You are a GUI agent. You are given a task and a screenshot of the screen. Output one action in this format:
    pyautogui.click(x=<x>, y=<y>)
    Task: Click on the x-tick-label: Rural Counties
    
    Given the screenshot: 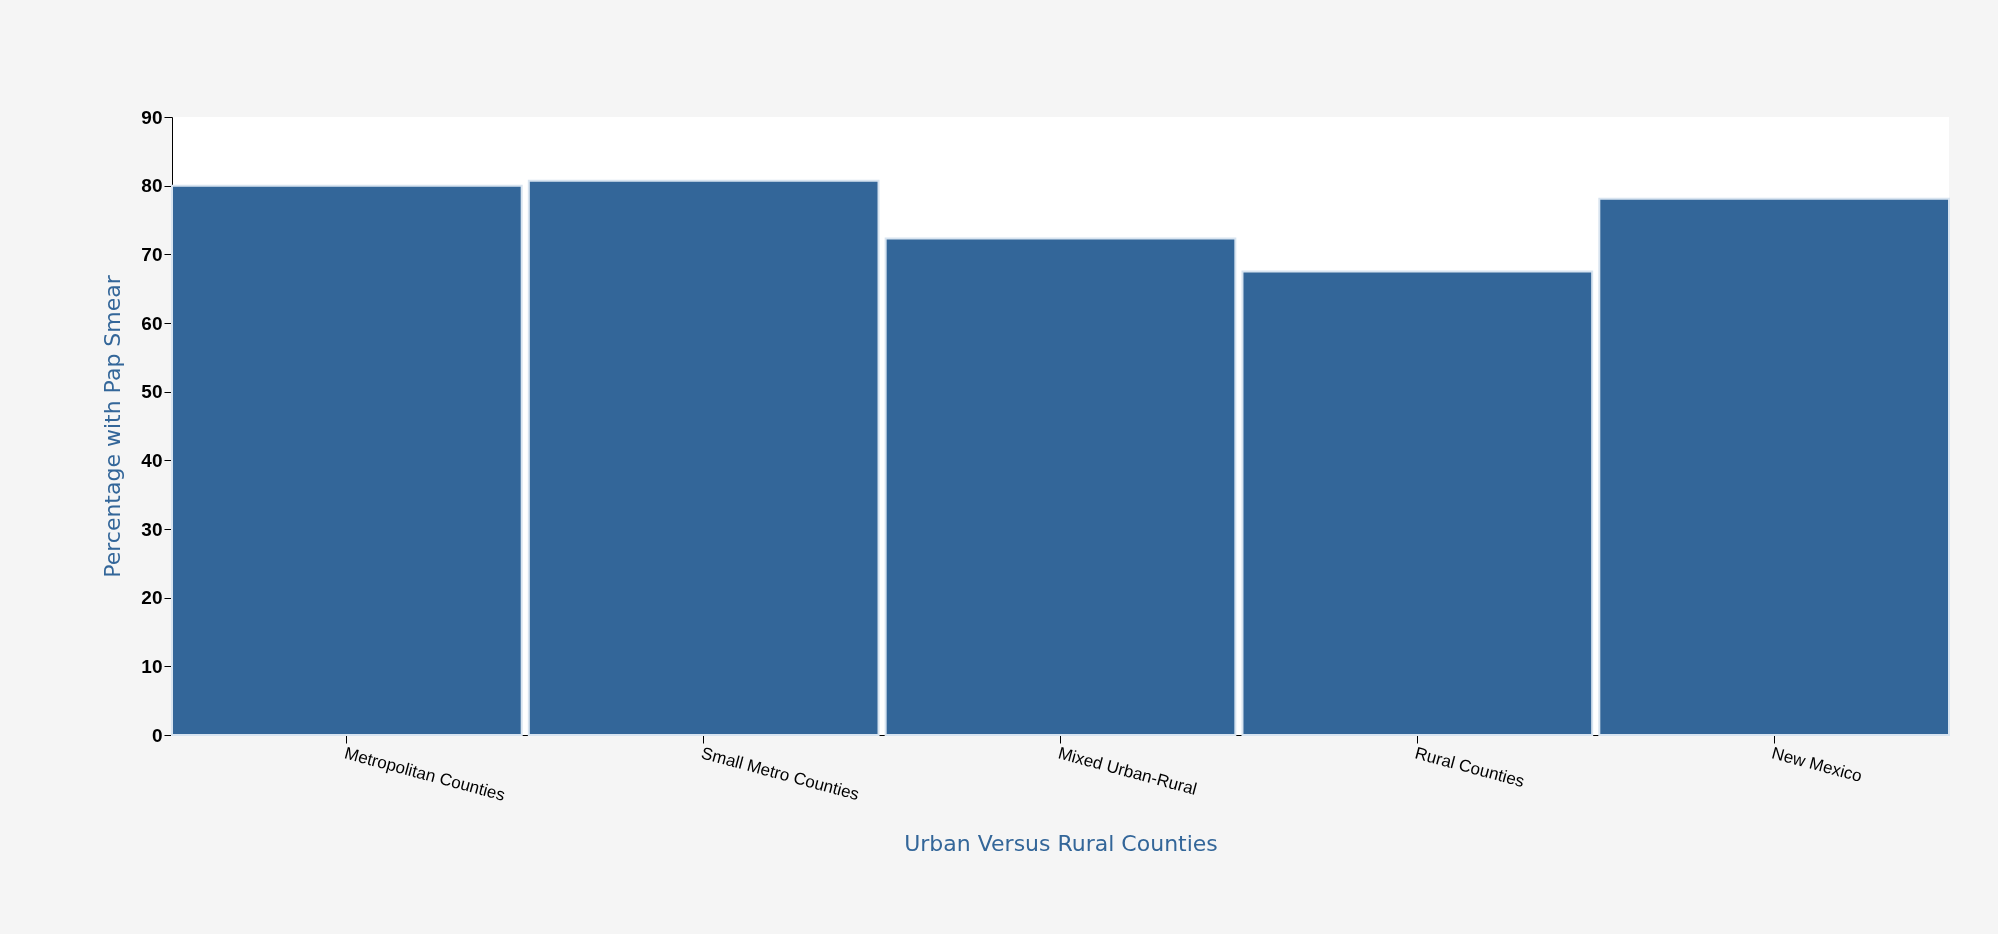 What is the action you would take?
    pyautogui.click(x=1469, y=767)
    